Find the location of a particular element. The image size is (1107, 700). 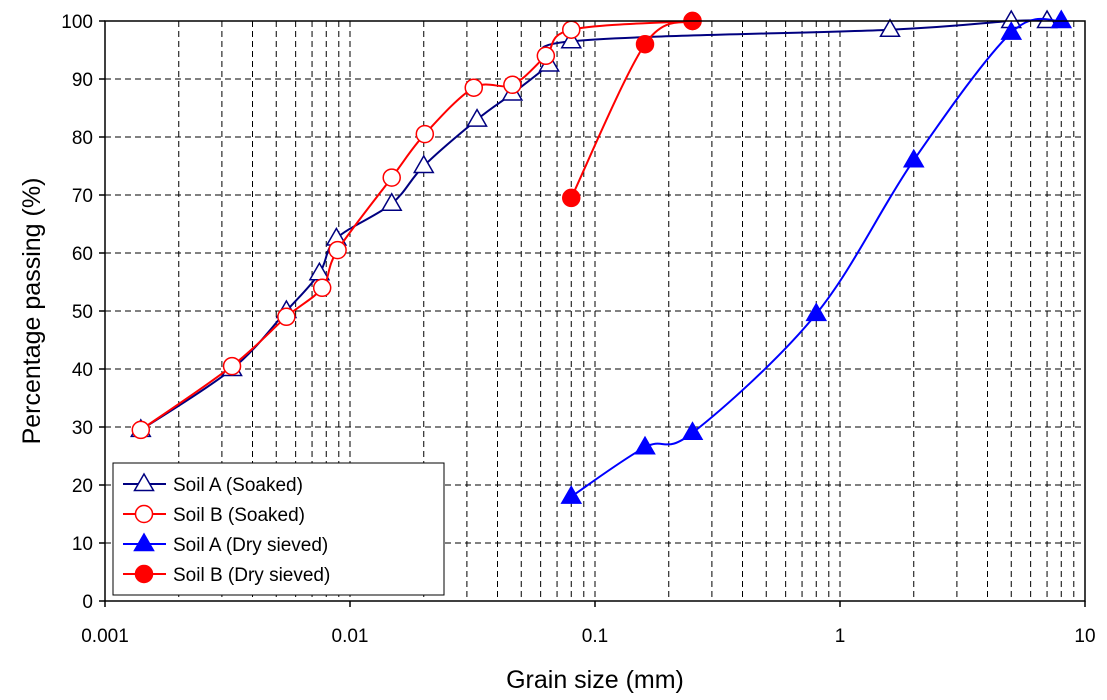

y-tick-label: 70 is located at coordinates (82, 196).